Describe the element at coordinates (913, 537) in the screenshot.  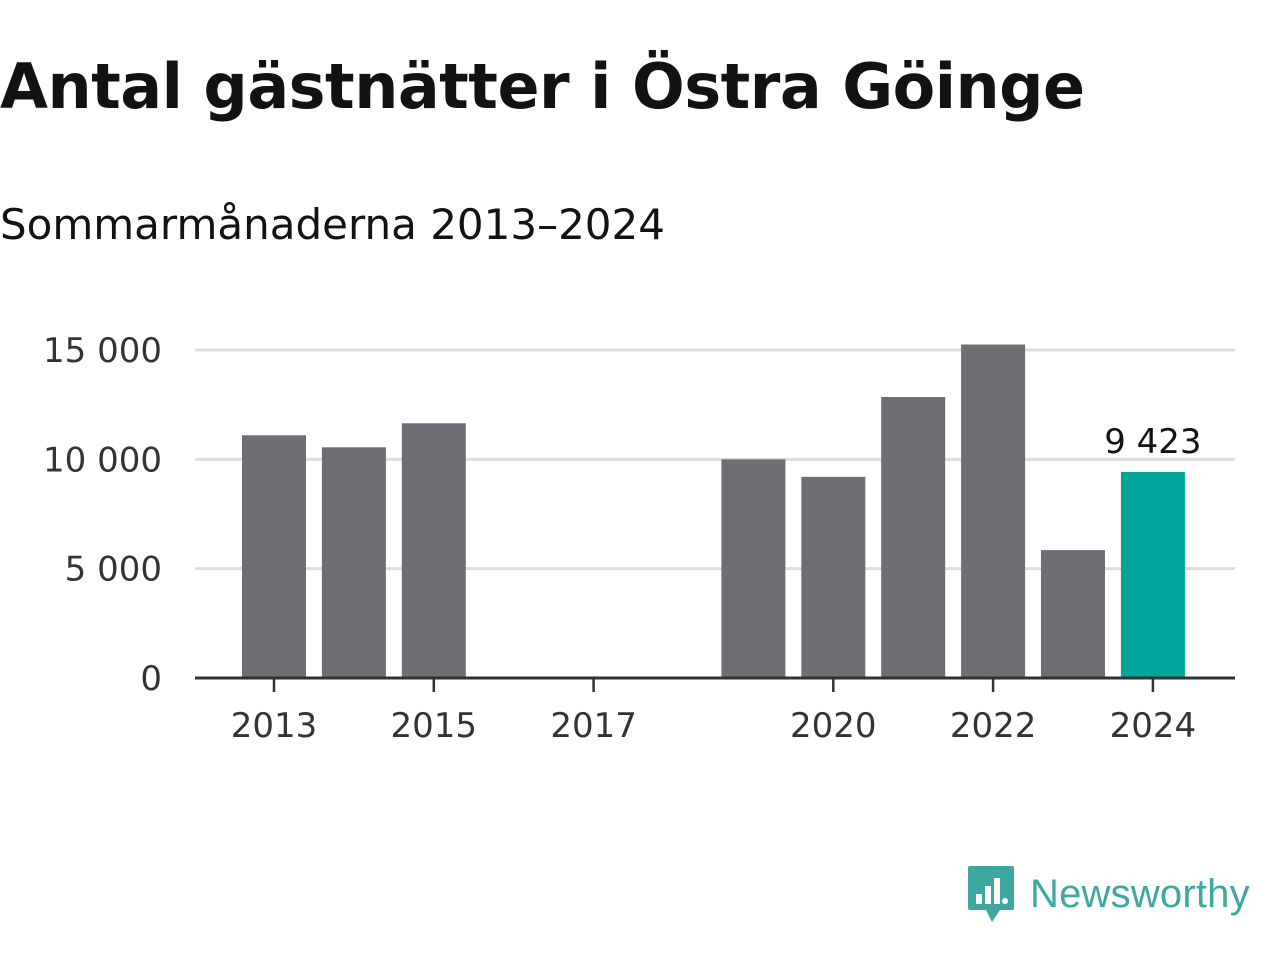
I see `bar-2021` at that location.